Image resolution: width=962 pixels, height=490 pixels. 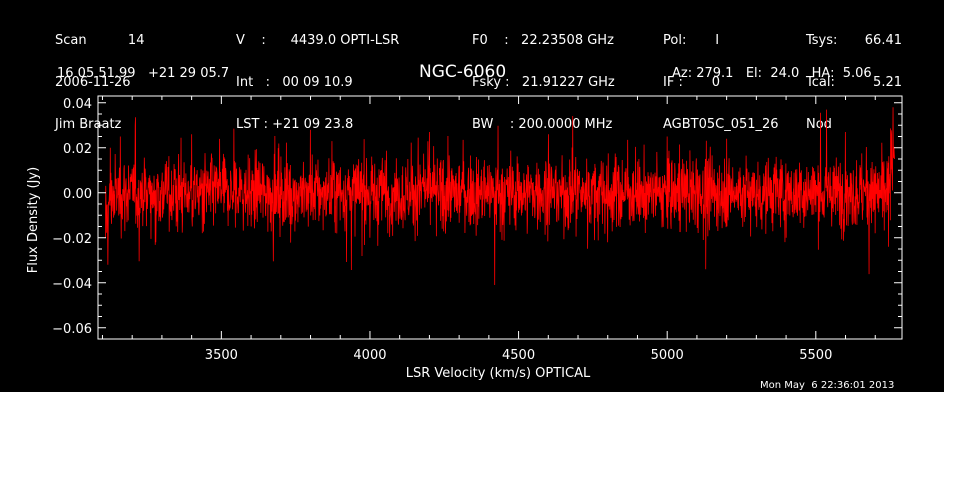 What do you see at coordinates (318, 40) in the screenshot?
I see `velocity-label: V : 4439.0 OPTI-LSR` at bounding box center [318, 40].